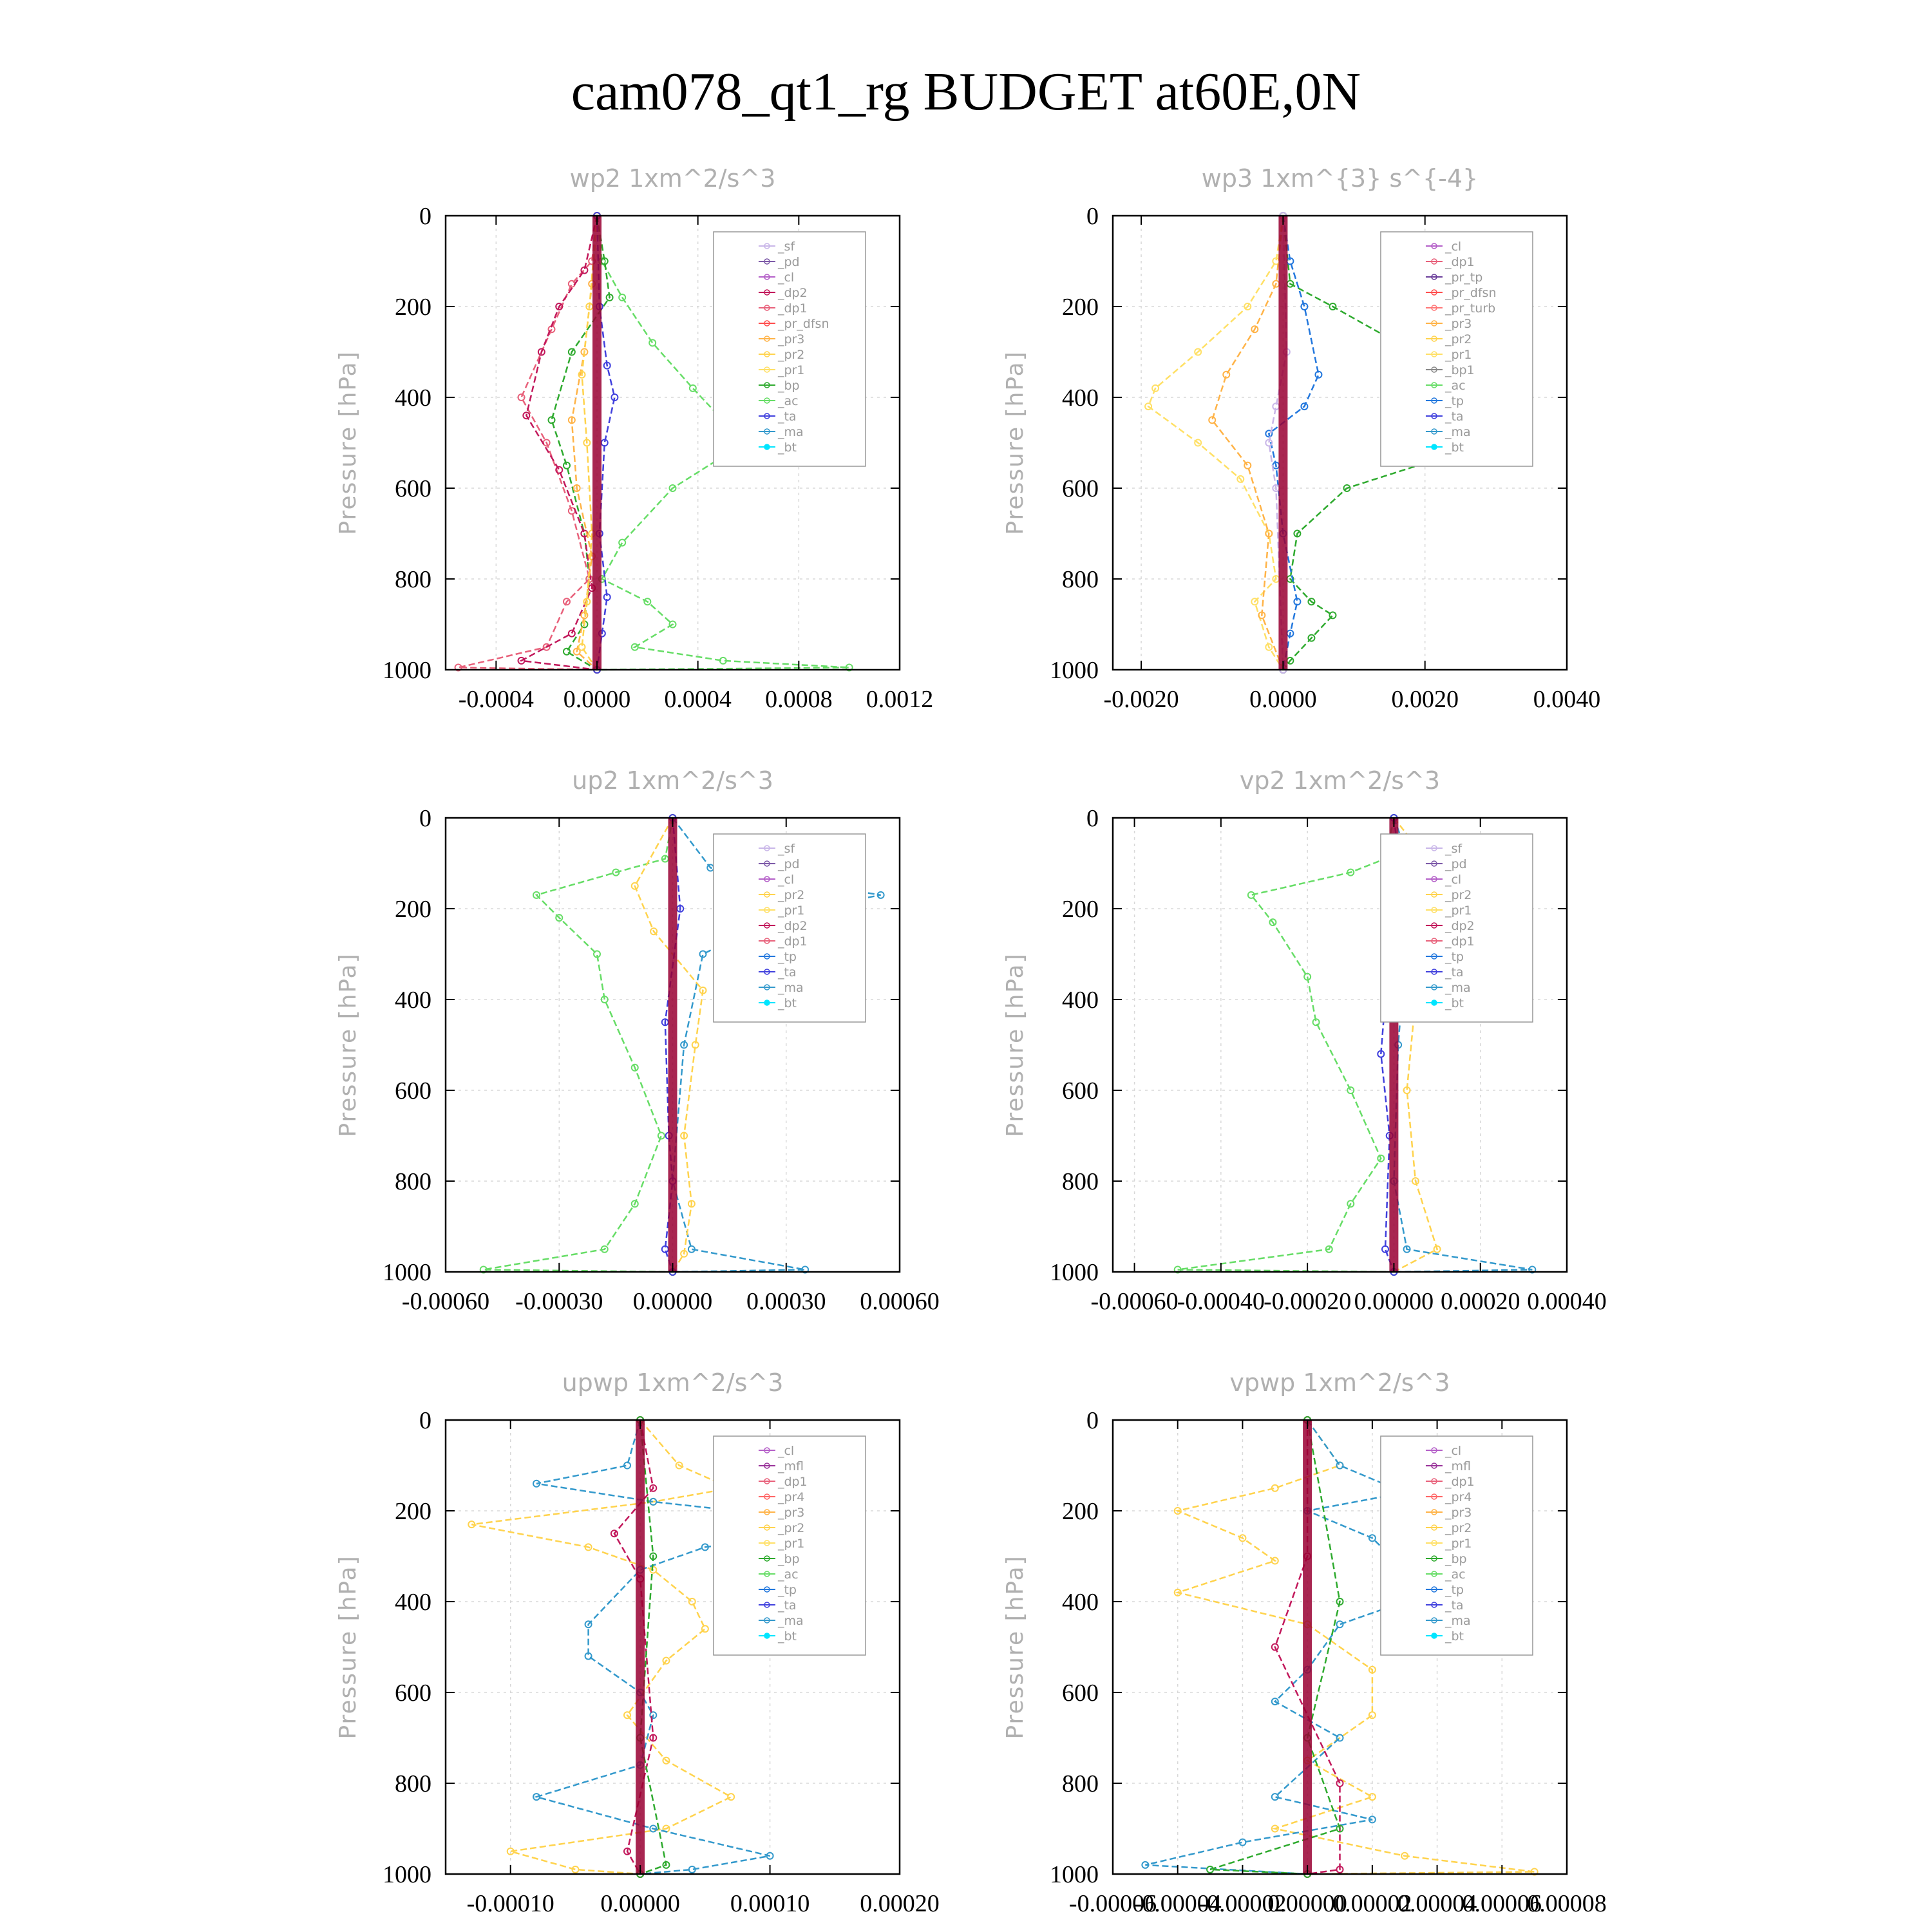 The height and width of the screenshot is (1932, 1932). I want to click on y-axis-label: Pressure [hPa], so click(1015, 1044).